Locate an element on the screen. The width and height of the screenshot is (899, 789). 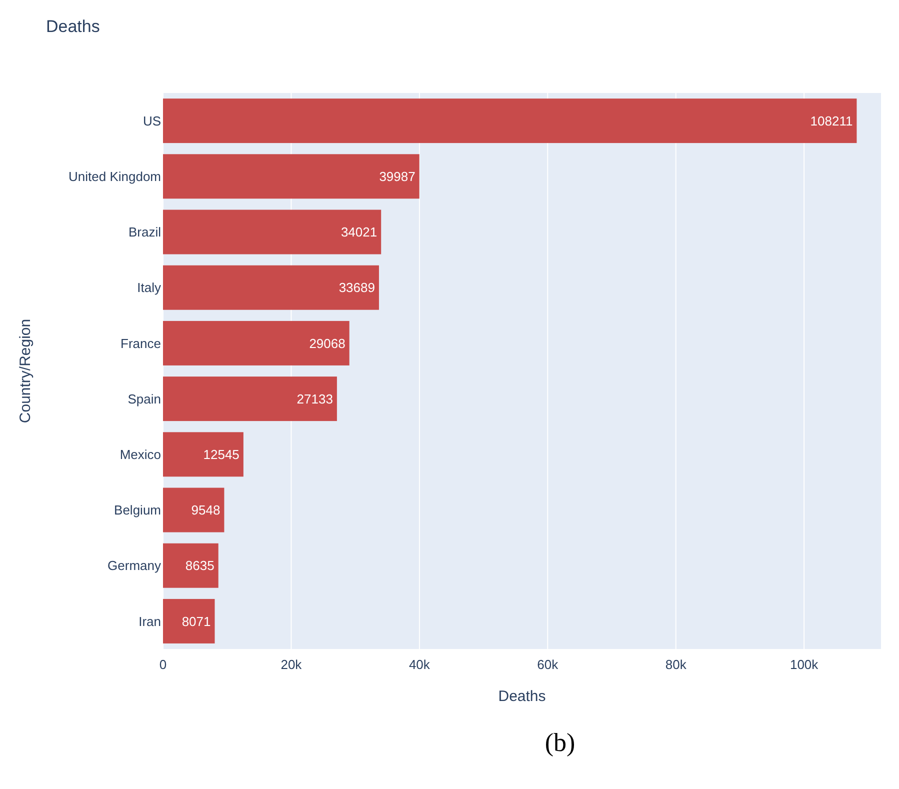
data-label: 8071 is located at coordinates (196, 621).